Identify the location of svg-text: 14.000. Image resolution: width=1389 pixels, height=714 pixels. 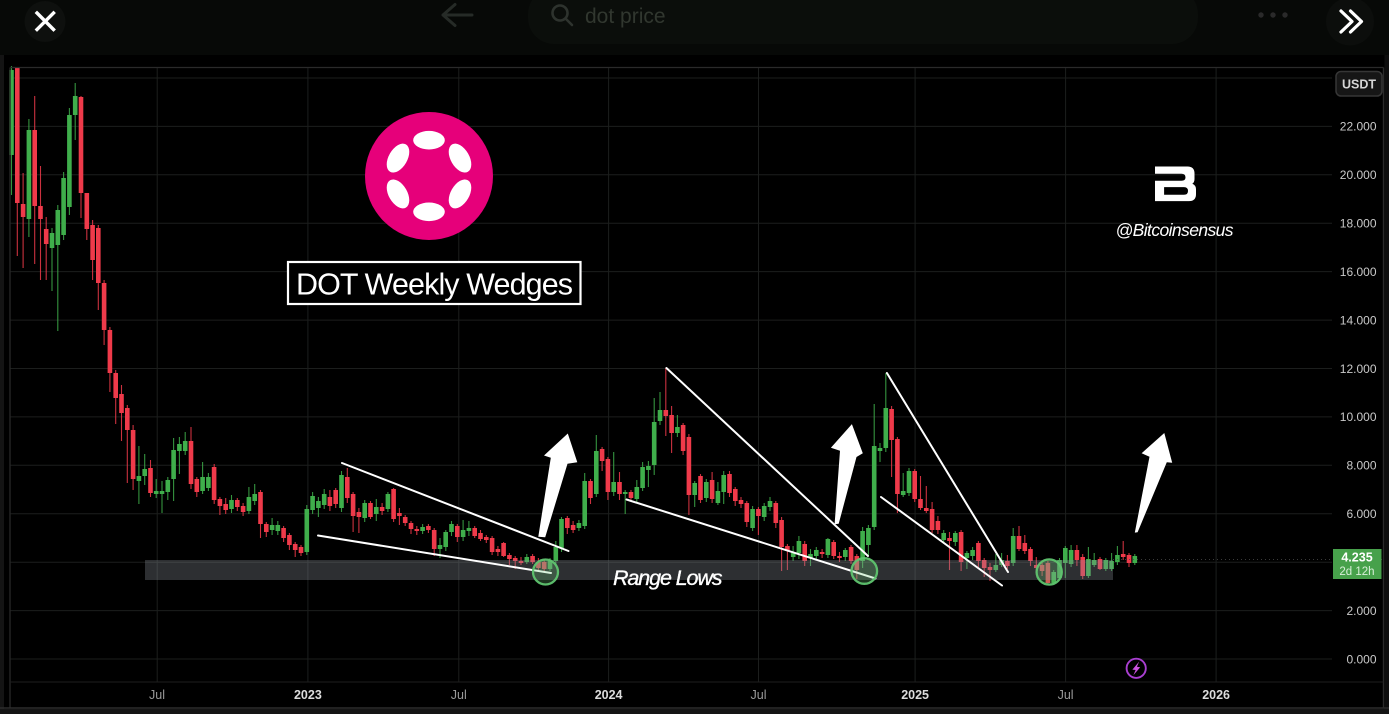
(1358, 320).